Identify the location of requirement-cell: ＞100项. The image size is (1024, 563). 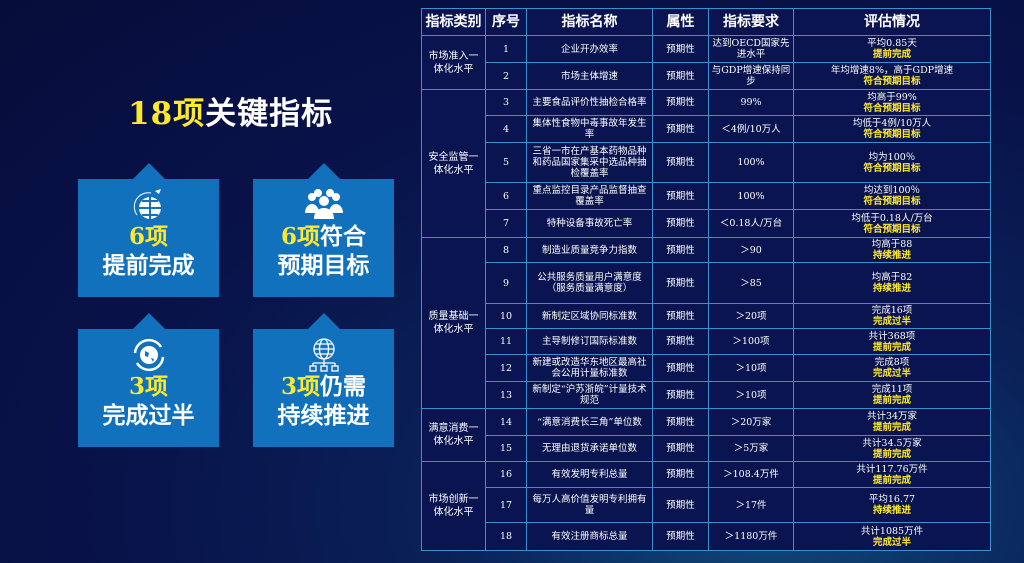
(751, 341).